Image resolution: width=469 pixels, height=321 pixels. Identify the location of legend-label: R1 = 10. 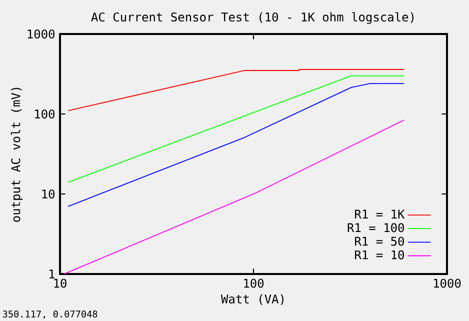
(379, 255).